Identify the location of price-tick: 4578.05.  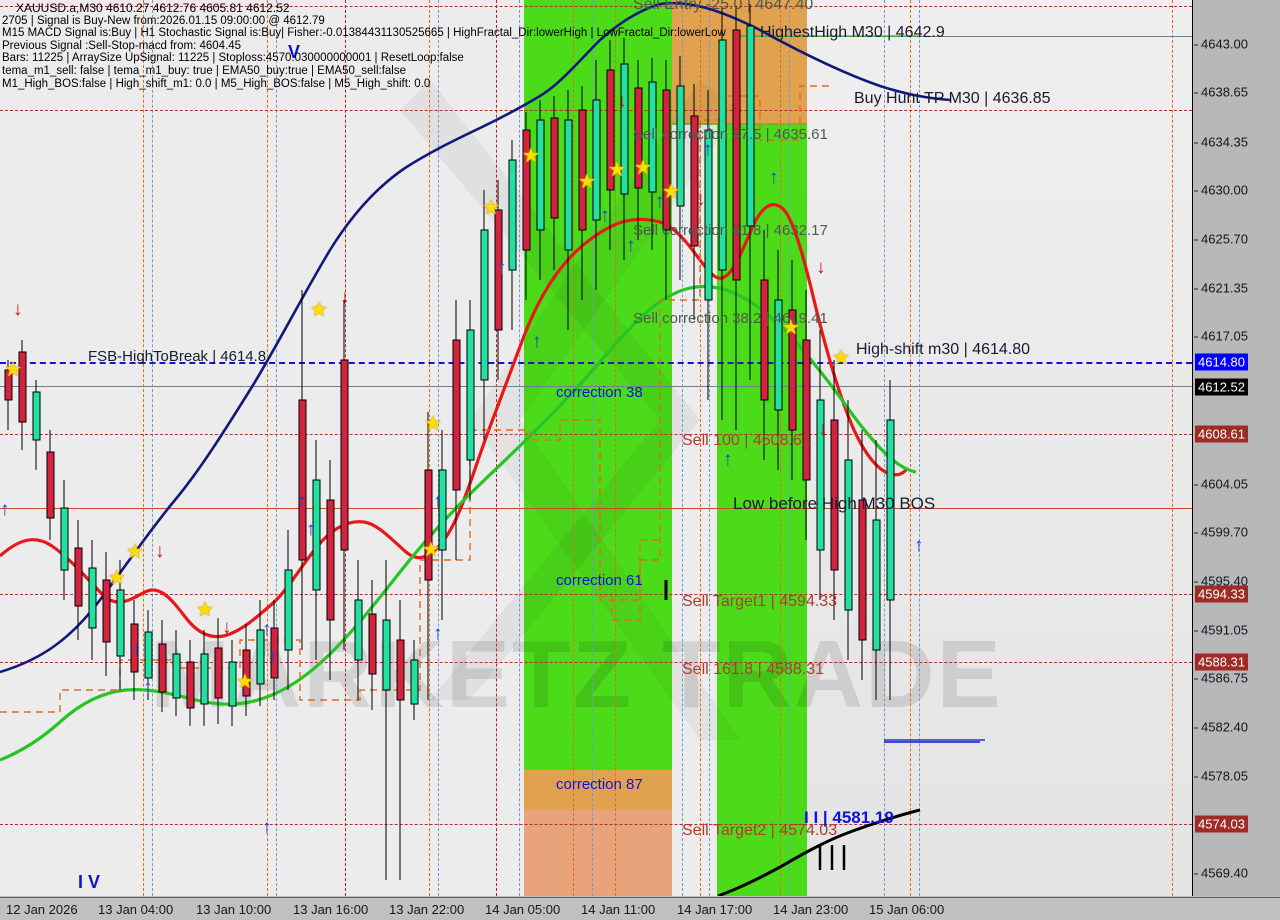
(1221, 776).